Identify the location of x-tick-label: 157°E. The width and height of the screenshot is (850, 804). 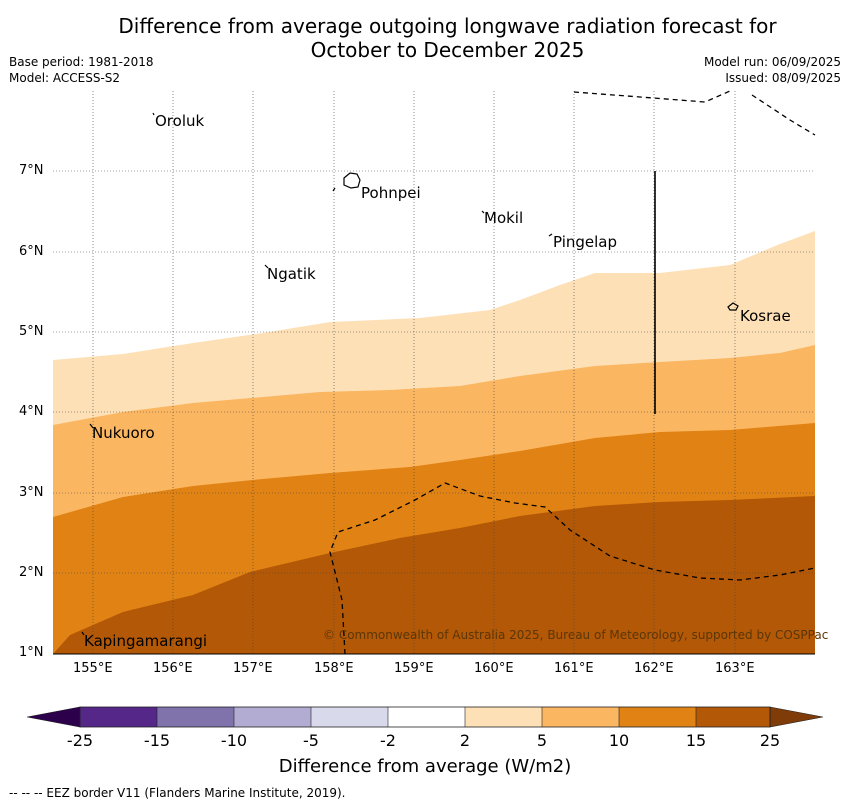
(253, 668).